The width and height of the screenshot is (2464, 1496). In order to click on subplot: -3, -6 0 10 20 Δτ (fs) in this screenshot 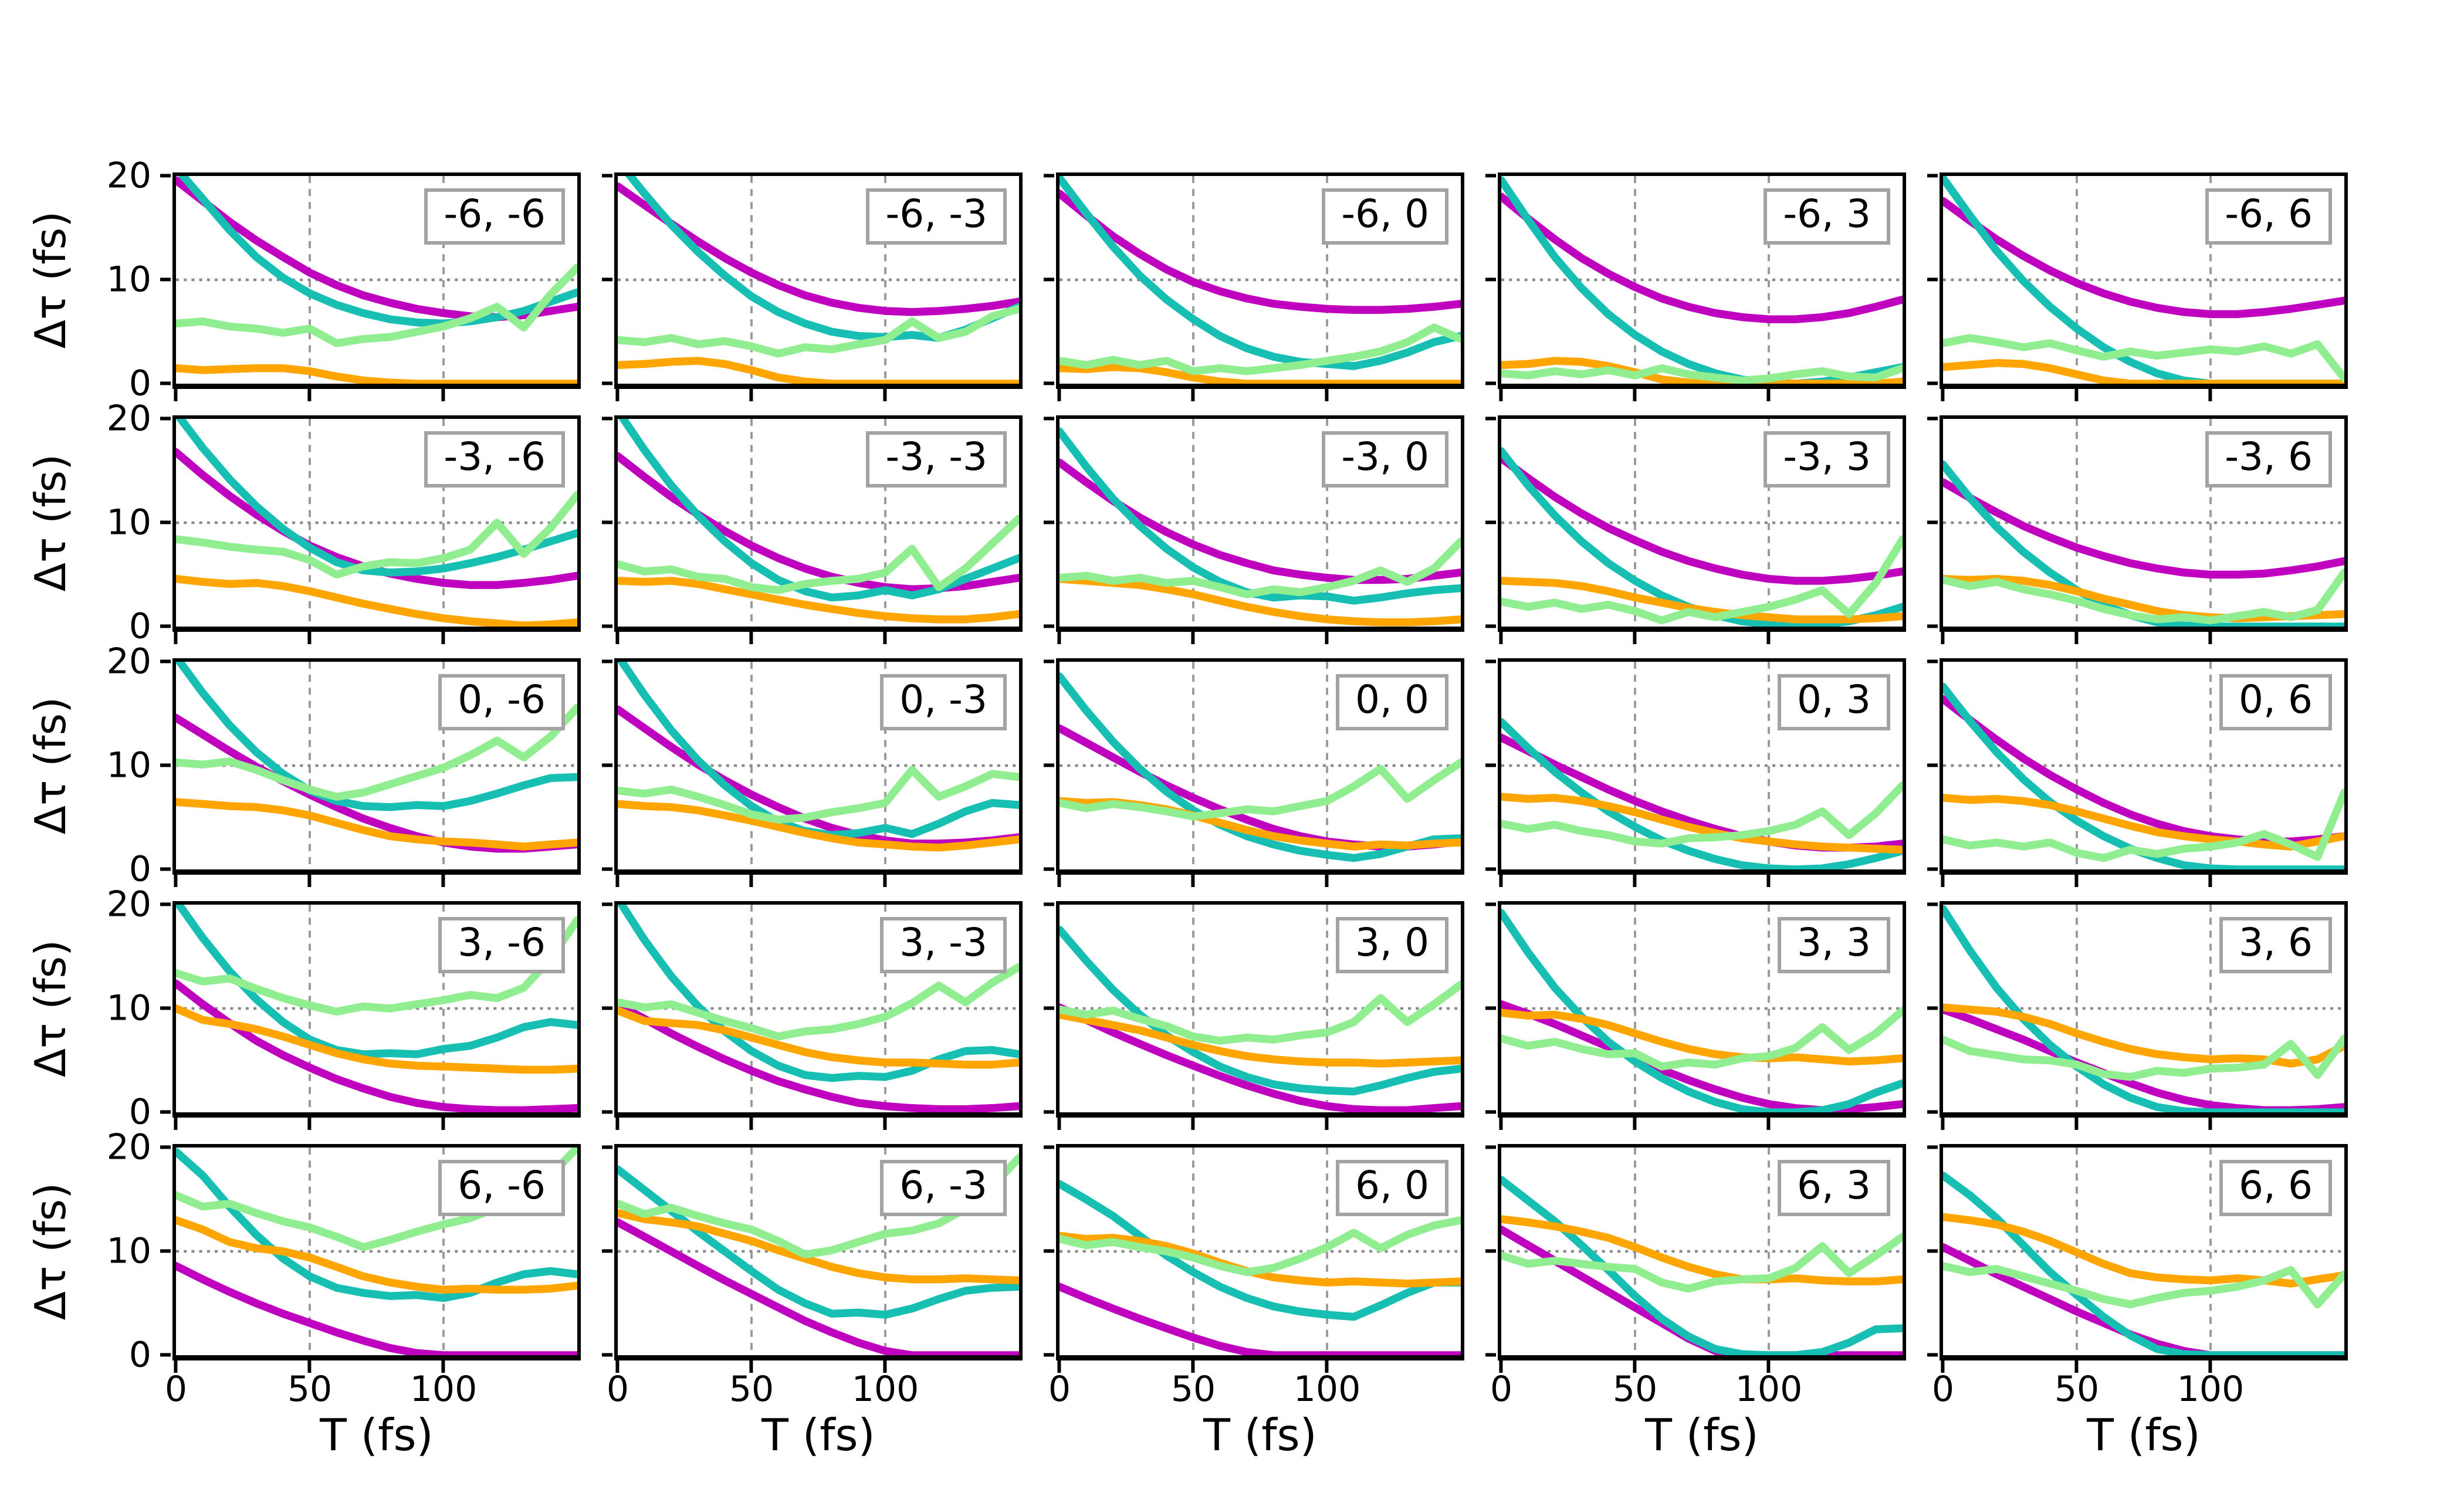, I will do `click(303, 522)`.